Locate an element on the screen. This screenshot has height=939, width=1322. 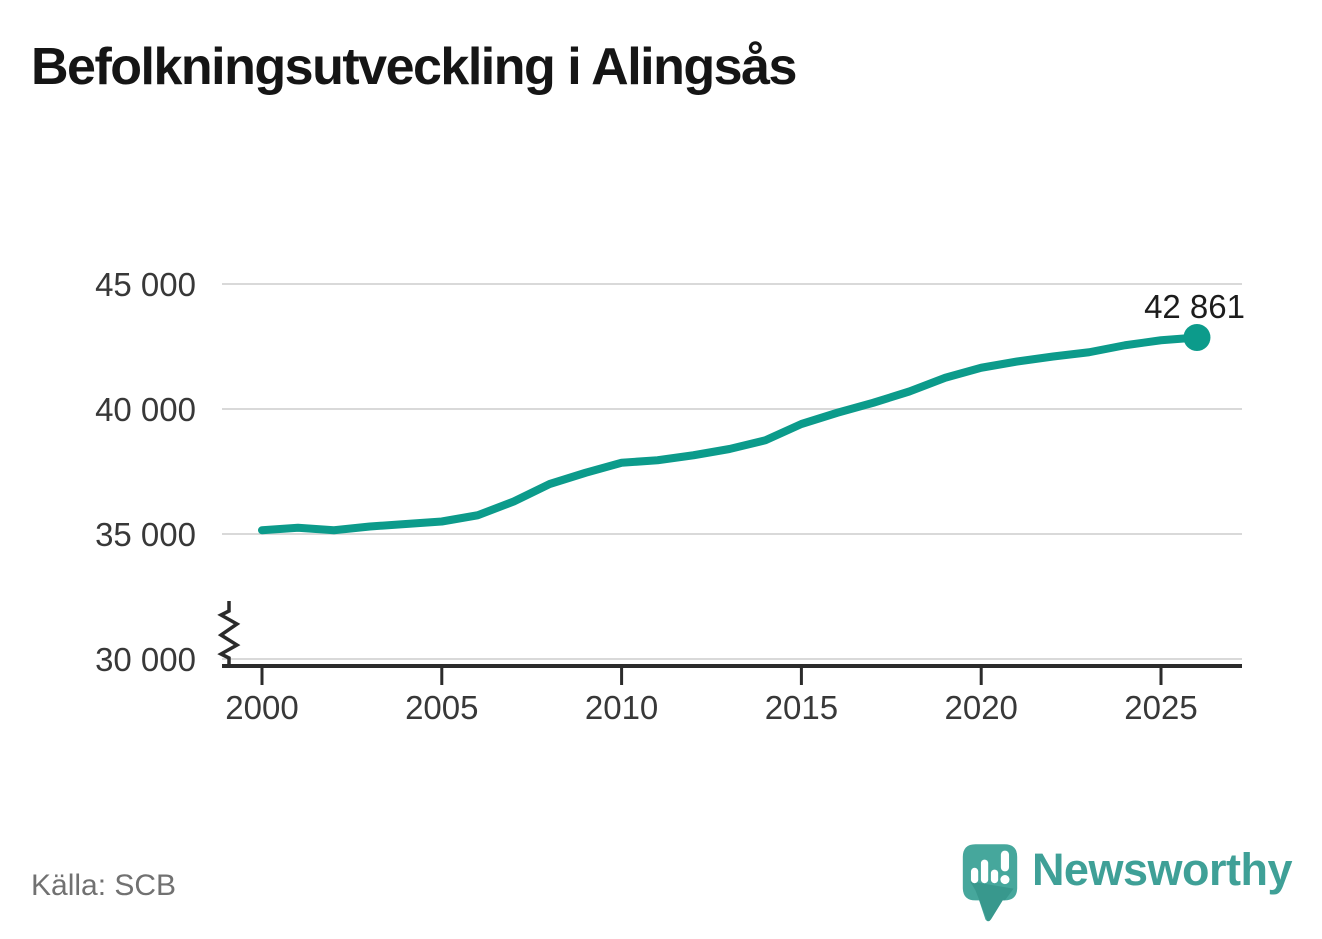
end-point-marker is located at coordinates (1197, 337).